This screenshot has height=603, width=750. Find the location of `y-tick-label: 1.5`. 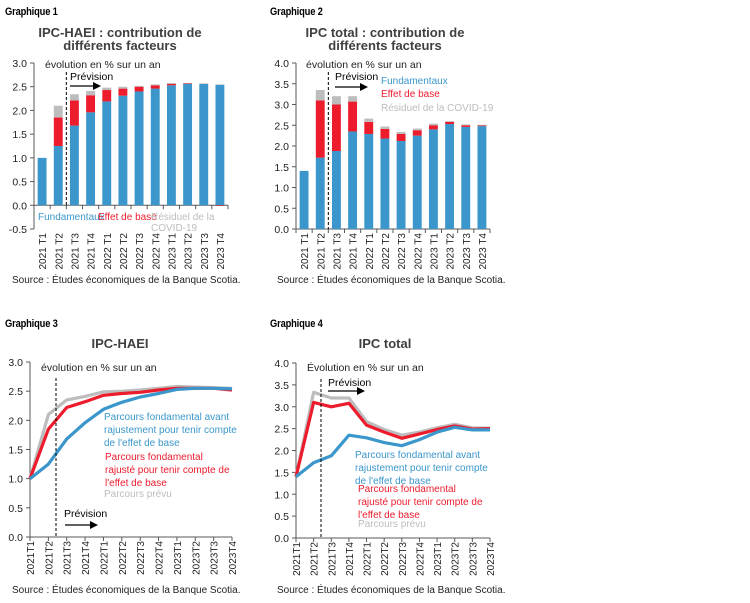

y-tick-label: 1.5 is located at coordinates (281, 473).